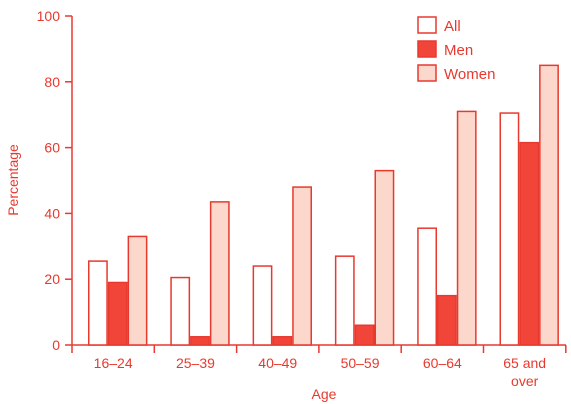 The image size is (571, 404). Describe the element at coordinates (195, 363) in the screenshot. I see `x-tick-label: 25–39` at that location.